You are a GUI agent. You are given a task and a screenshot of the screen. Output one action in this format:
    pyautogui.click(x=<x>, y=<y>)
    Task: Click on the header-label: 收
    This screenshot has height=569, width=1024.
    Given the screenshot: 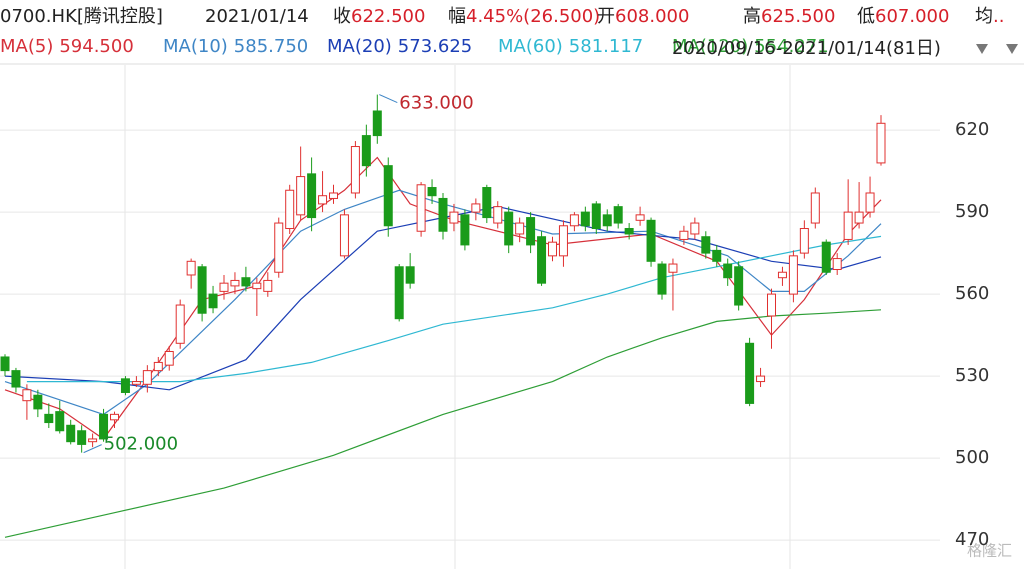 What is the action you would take?
    pyautogui.click(x=342, y=16)
    